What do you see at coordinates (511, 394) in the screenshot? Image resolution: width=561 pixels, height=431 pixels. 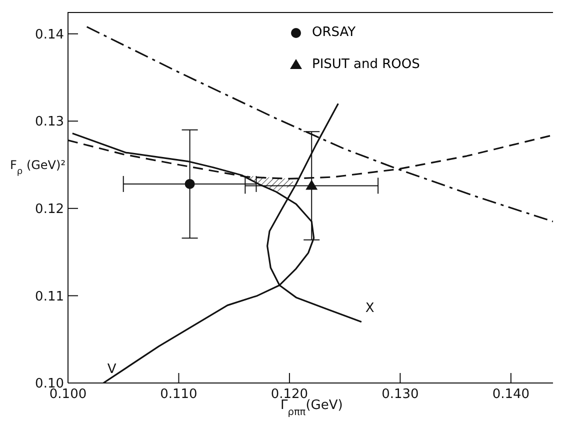 I see `x-tick-label: 0.140` at bounding box center [511, 394].